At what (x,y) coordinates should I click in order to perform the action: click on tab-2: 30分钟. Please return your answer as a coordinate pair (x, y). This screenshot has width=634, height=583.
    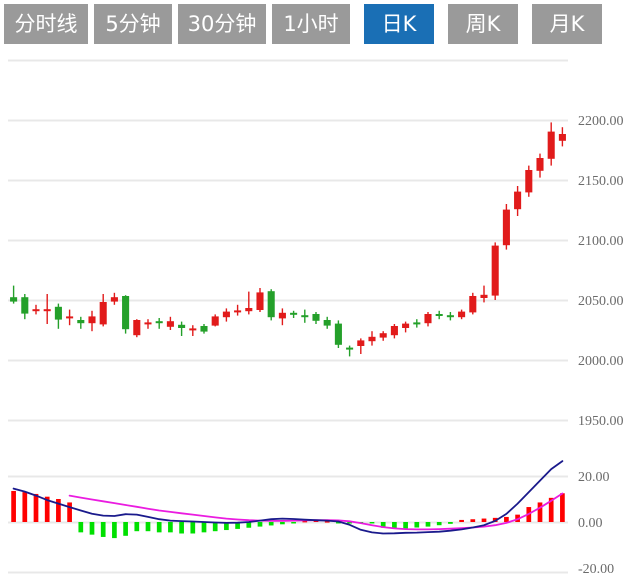
    Looking at the image, I should click on (222, 24).